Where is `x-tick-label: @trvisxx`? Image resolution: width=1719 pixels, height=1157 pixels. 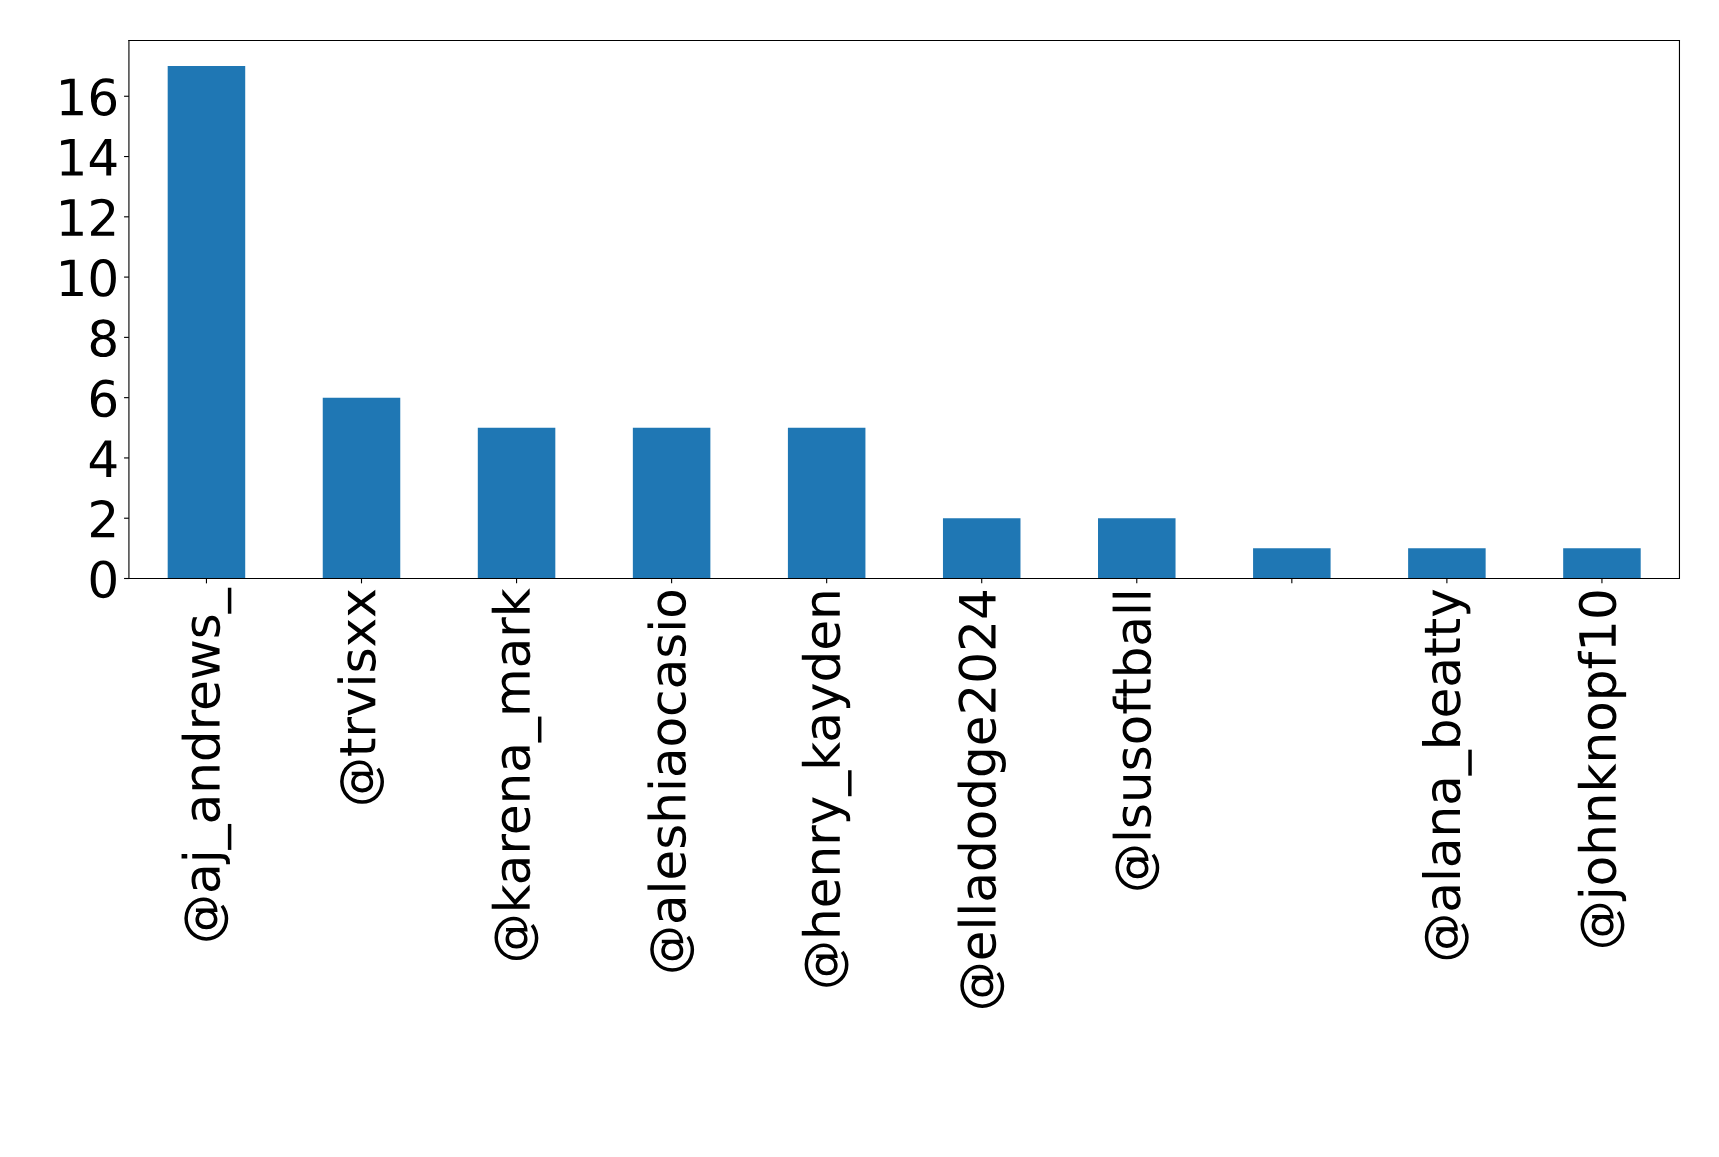 x-tick-label: @trvisxx is located at coordinates (360, 696).